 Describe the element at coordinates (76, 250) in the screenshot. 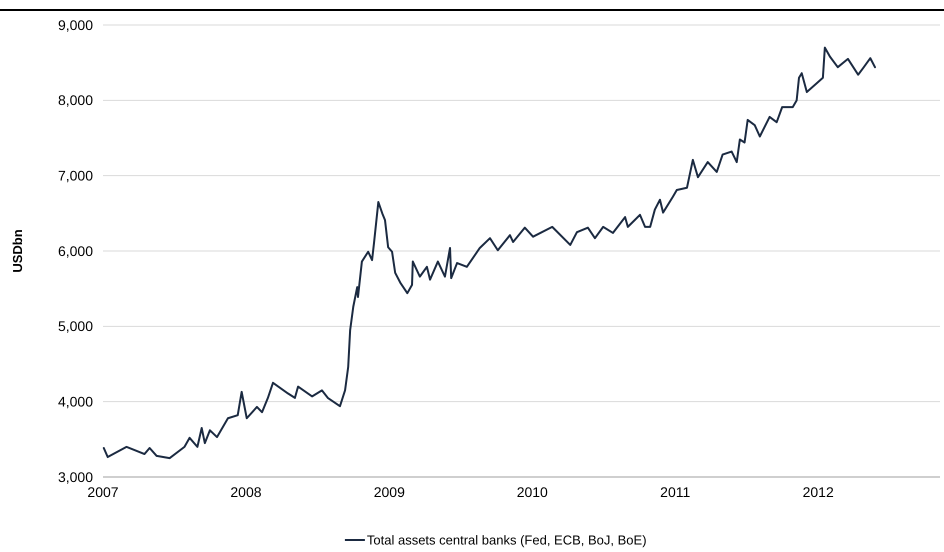

I see `y-tick-label: 6,000` at that location.